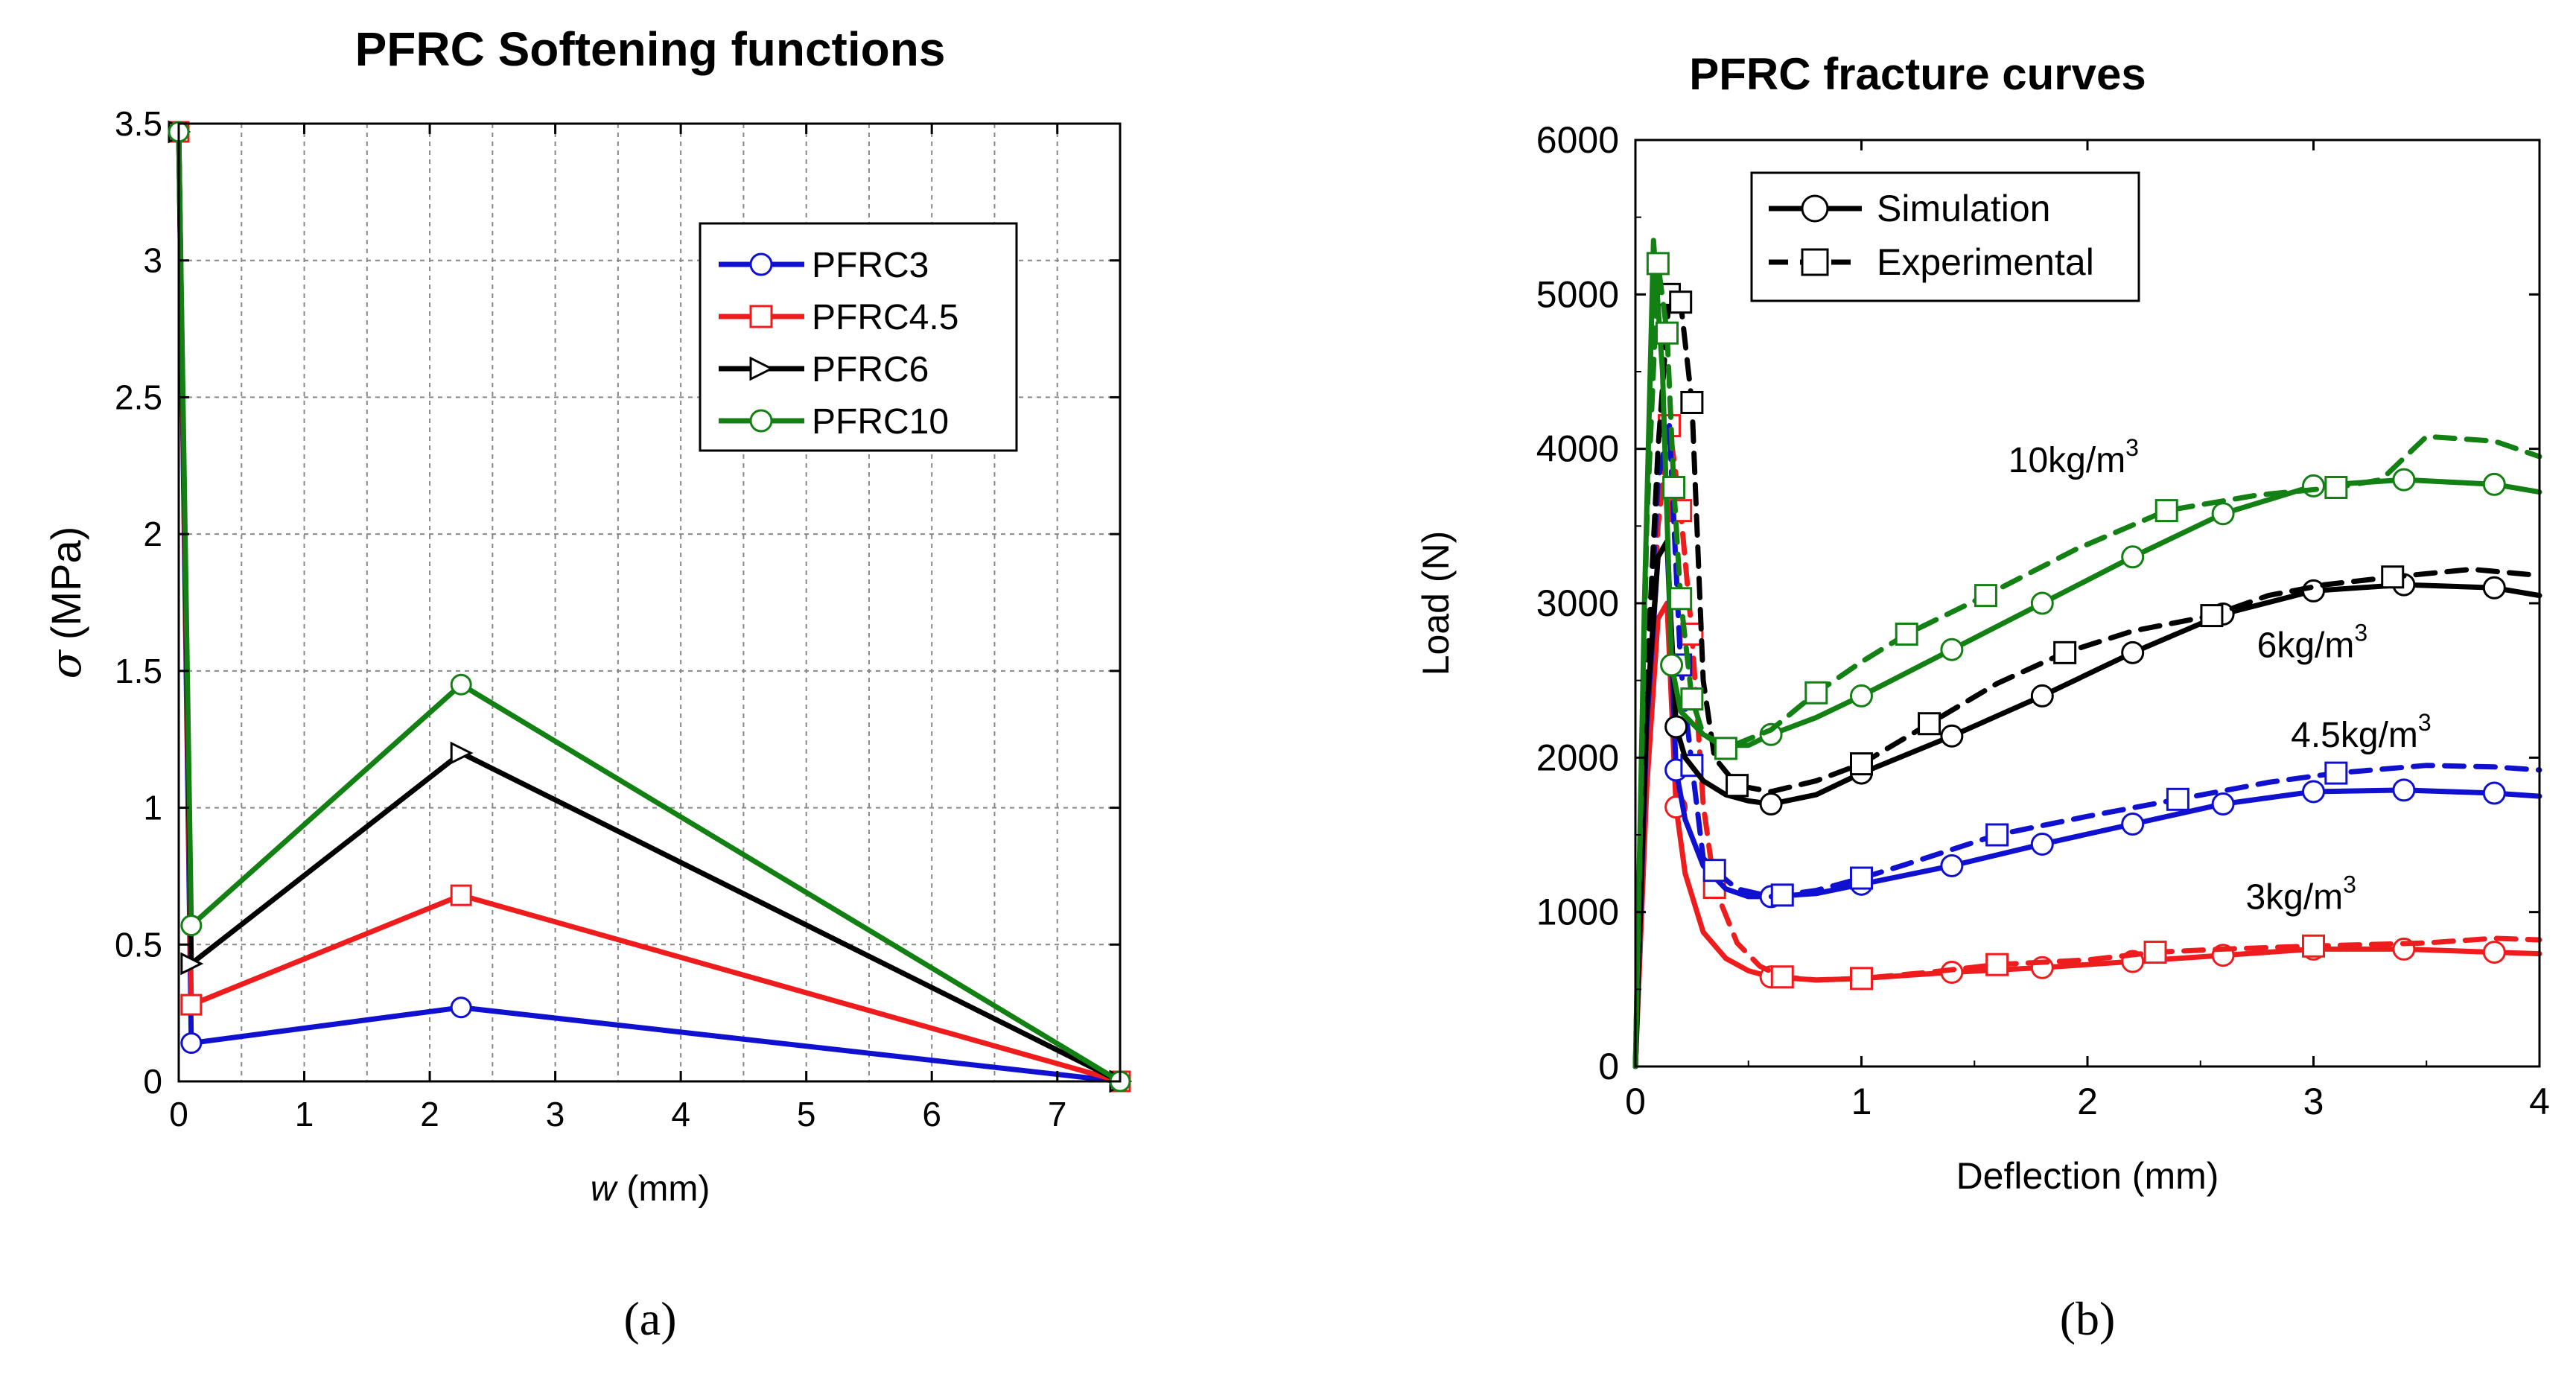 This screenshot has width=2576, height=1383. What do you see at coordinates (2313, 1101) in the screenshot?
I see `fracture-x-tick-label: 3` at bounding box center [2313, 1101].